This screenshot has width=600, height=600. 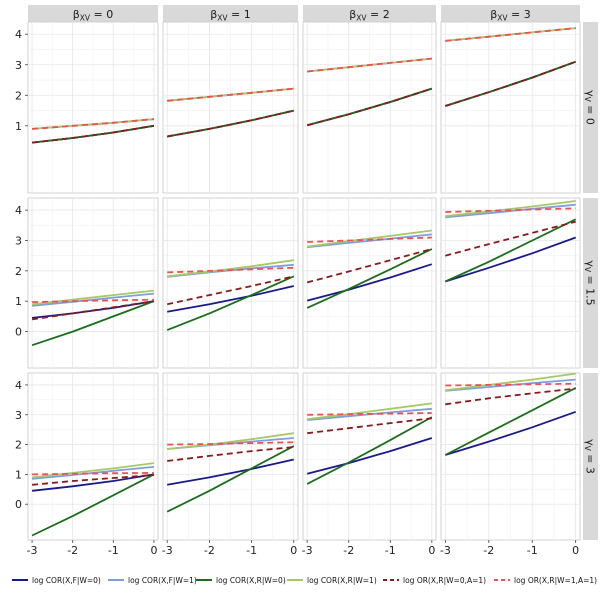 What do you see at coordinates (66, 580) in the screenshot?
I see `legend-label: log COR(X,F|W=0)` at bounding box center [66, 580].